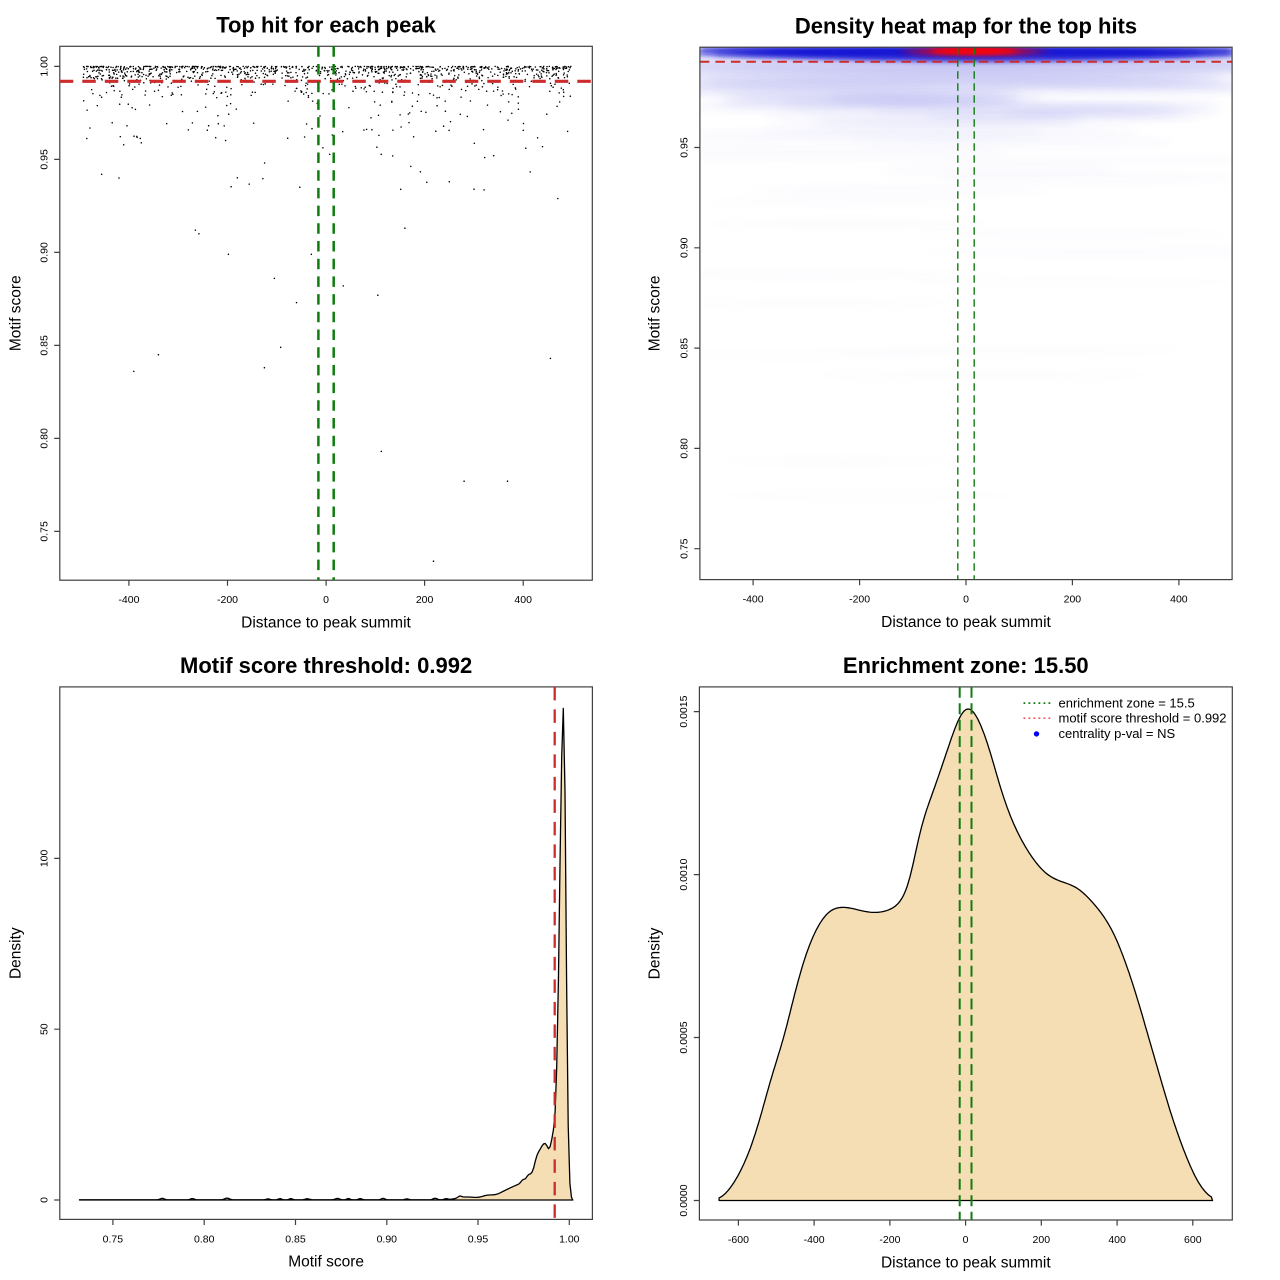 This screenshot has width=1280, height=1280. Describe the element at coordinates (45, 1029) in the screenshot. I see `svg-text: 50` at that location.